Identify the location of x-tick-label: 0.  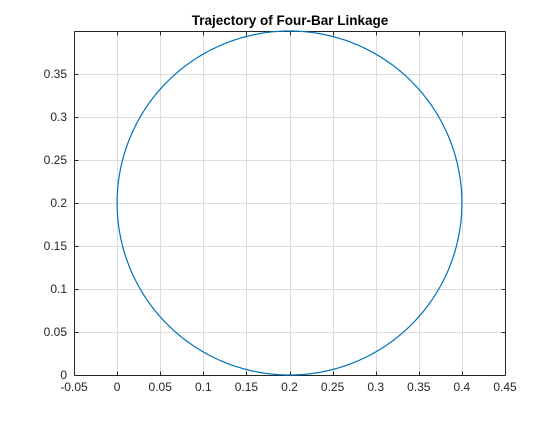
(117, 387).